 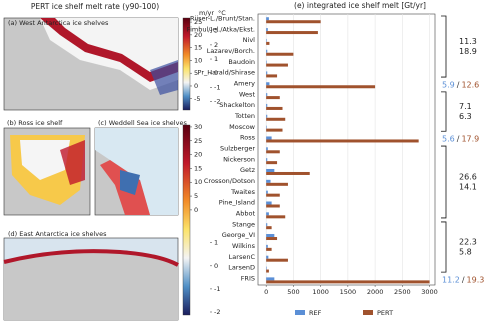 What do you see at coordinates (476, 279) in the screenshot?
I see `group-pert-total: 19.3` at bounding box center [476, 279].